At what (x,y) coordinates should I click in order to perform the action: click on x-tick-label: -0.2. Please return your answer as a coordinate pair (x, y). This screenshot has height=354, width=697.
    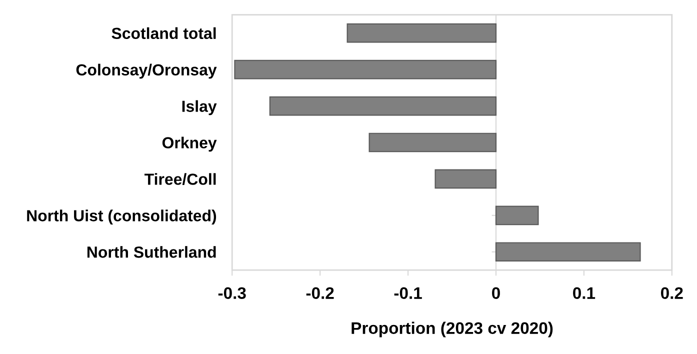
    Looking at the image, I should click on (320, 293).